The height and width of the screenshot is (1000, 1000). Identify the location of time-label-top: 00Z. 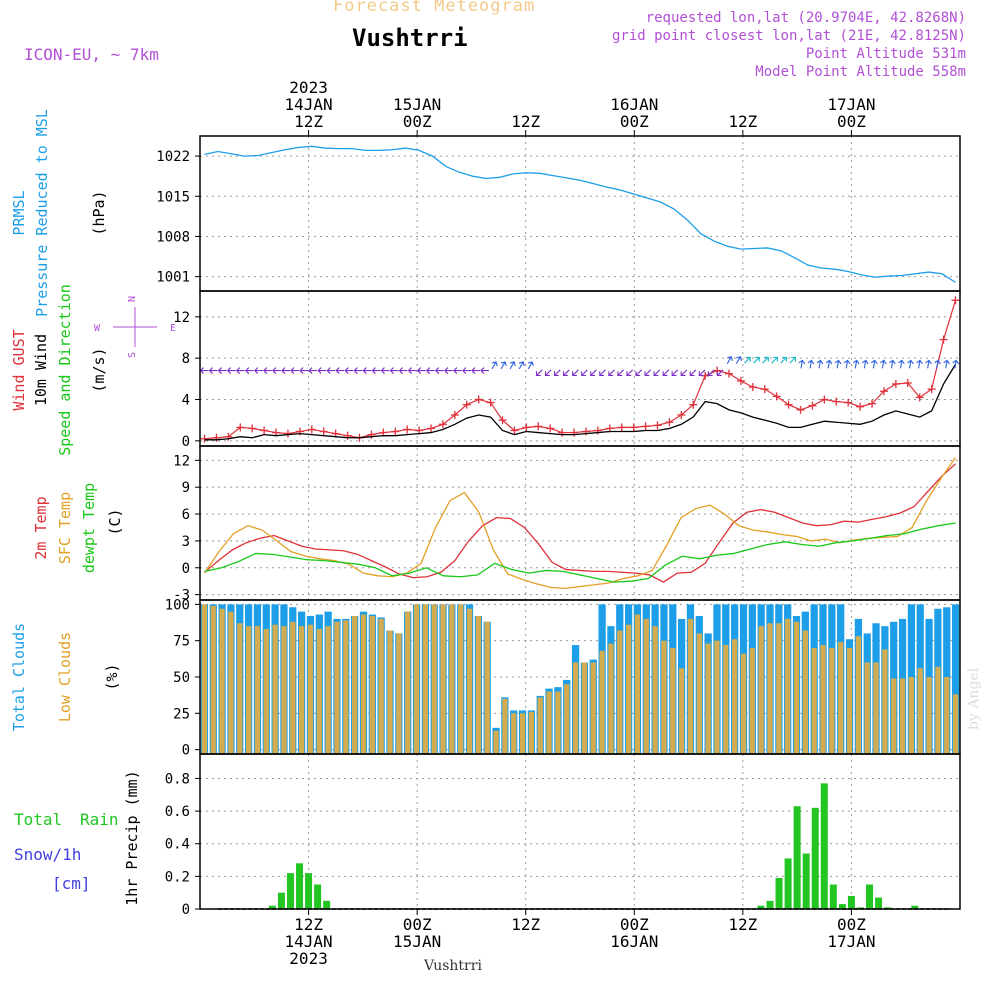
(851, 121).